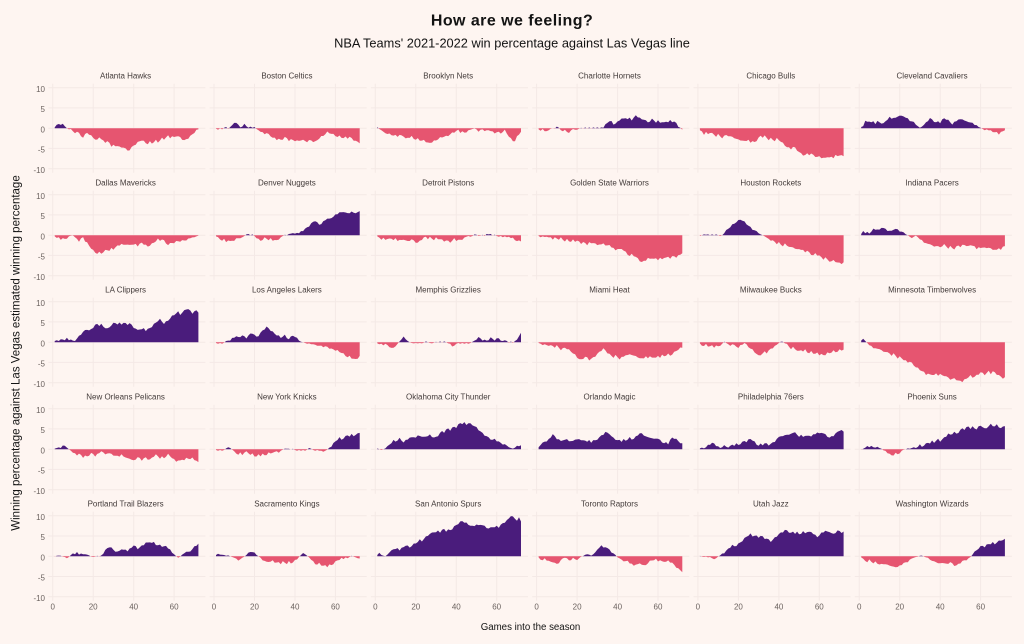 The image size is (1024, 644). What do you see at coordinates (448, 76) in the screenshot?
I see `svg-text: Brooklyn Nets` at bounding box center [448, 76].